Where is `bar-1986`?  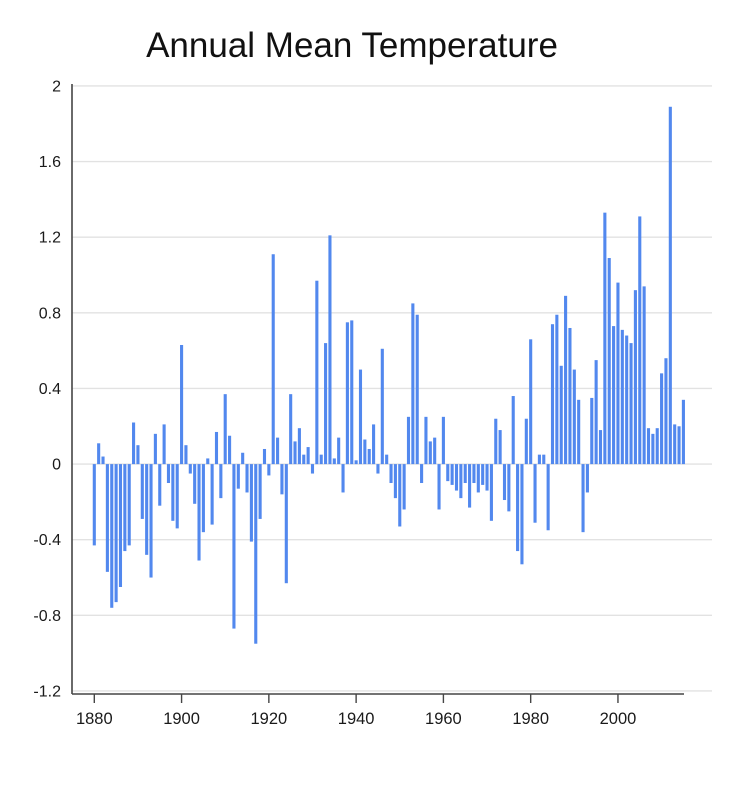
bar-1986 is located at coordinates (557, 389).